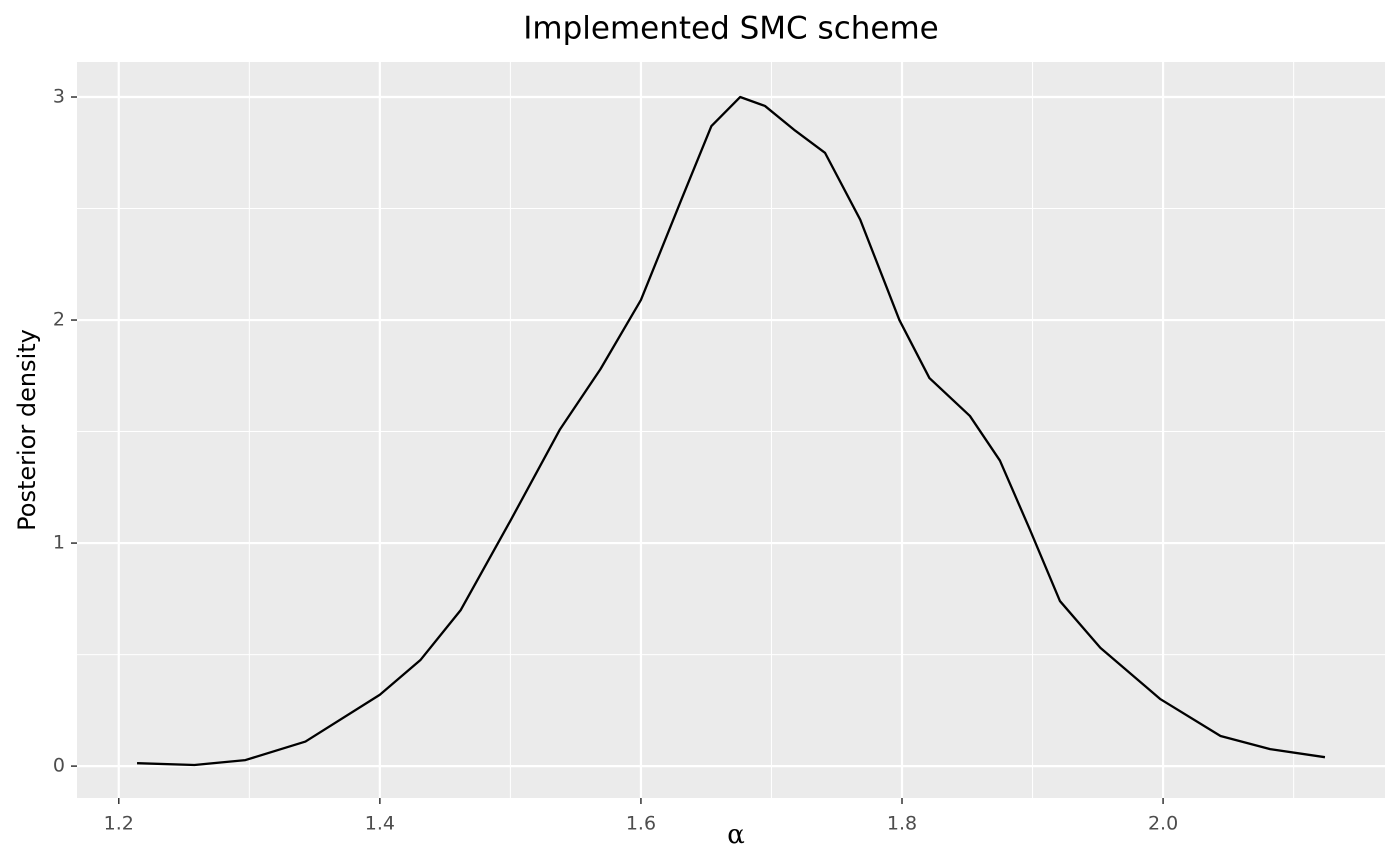 The height and width of the screenshot is (865, 1400). Describe the element at coordinates (736, 835) in the screenshot. I see `x-axis-label: α` at that location.